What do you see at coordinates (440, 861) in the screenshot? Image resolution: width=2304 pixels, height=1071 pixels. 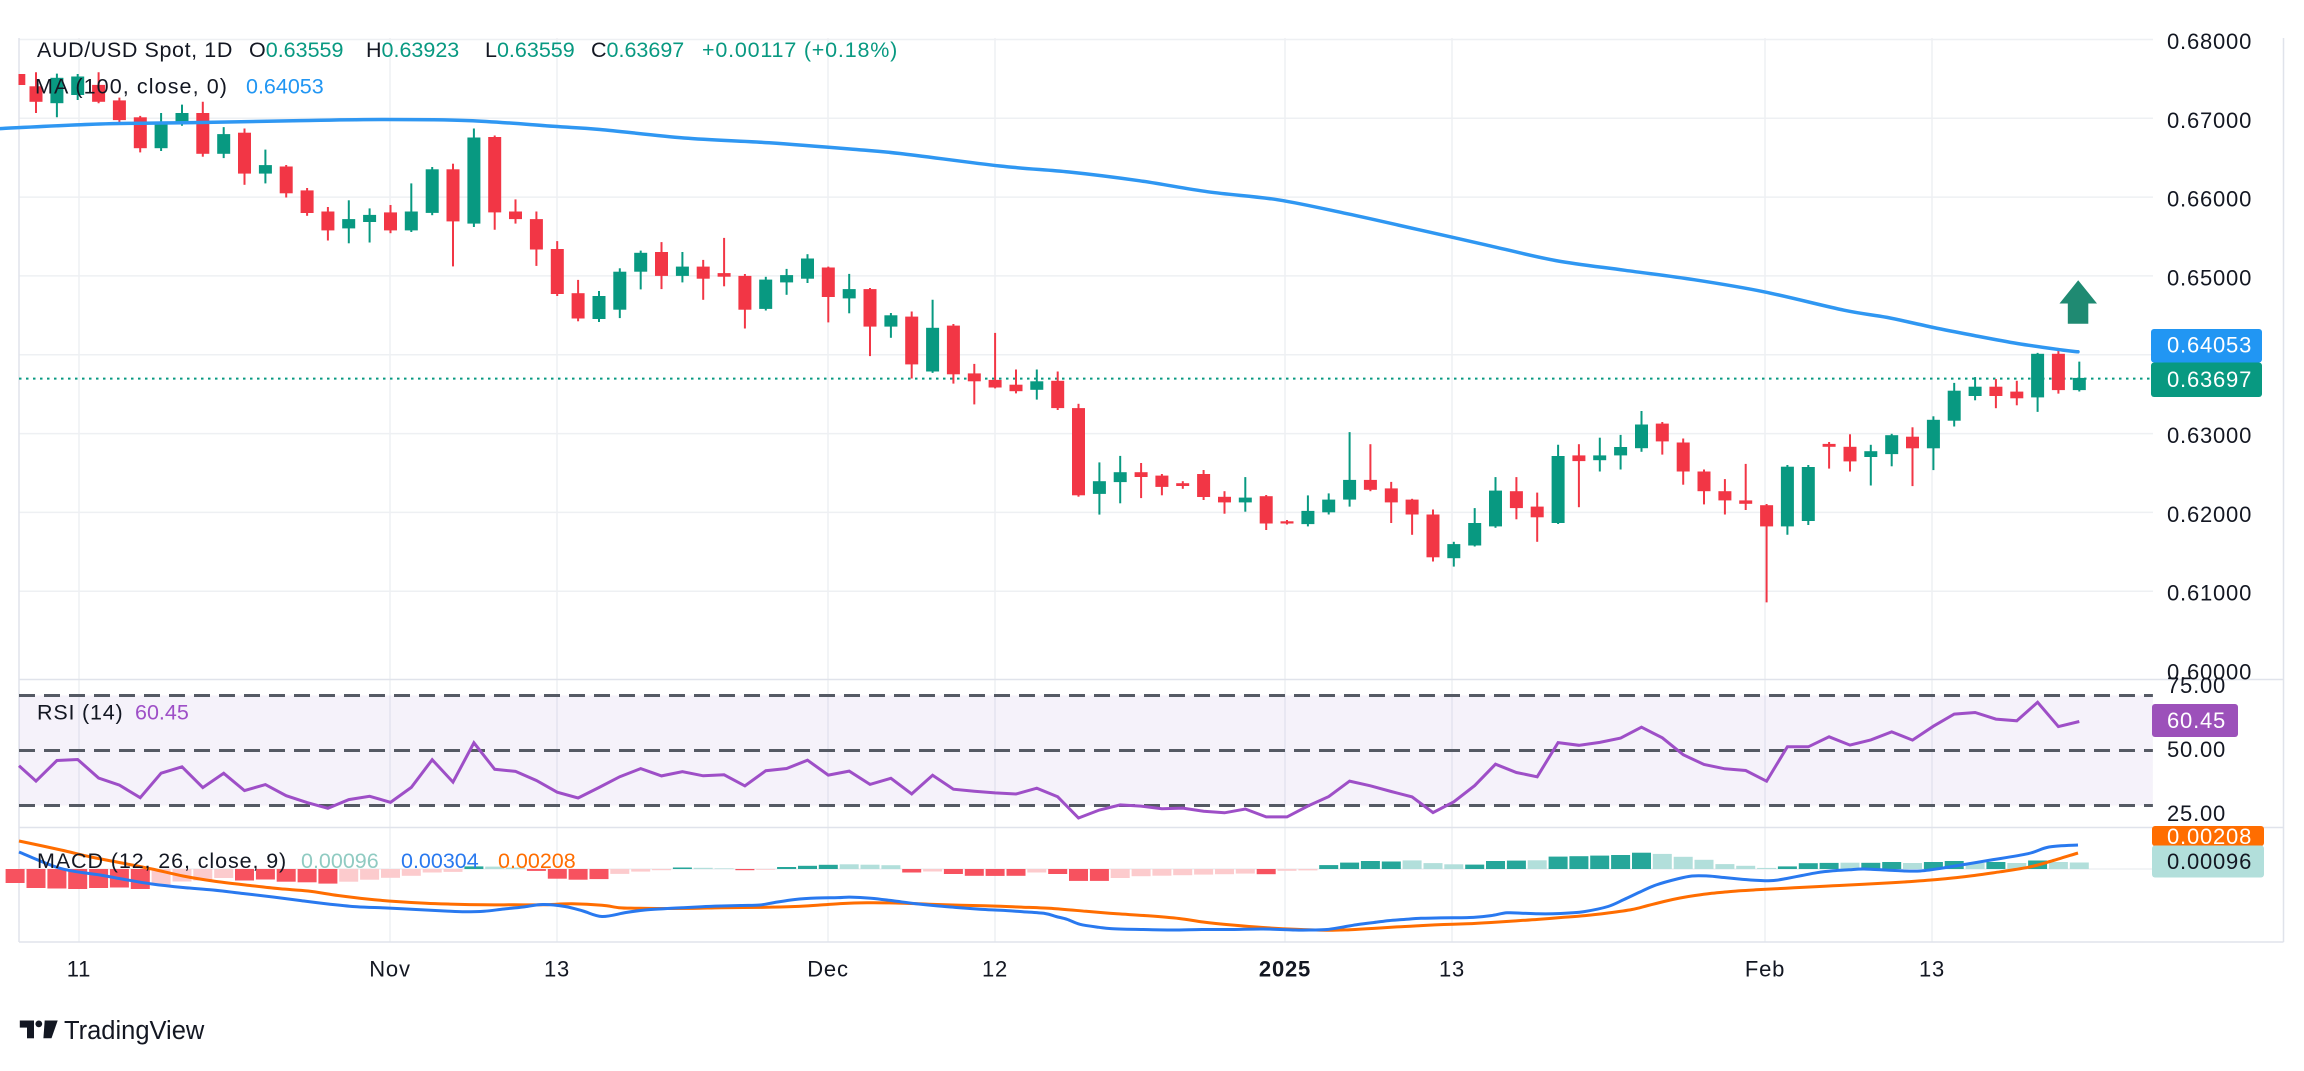 I see `svg-text: 0.00304` at bounding box center [440, 861].